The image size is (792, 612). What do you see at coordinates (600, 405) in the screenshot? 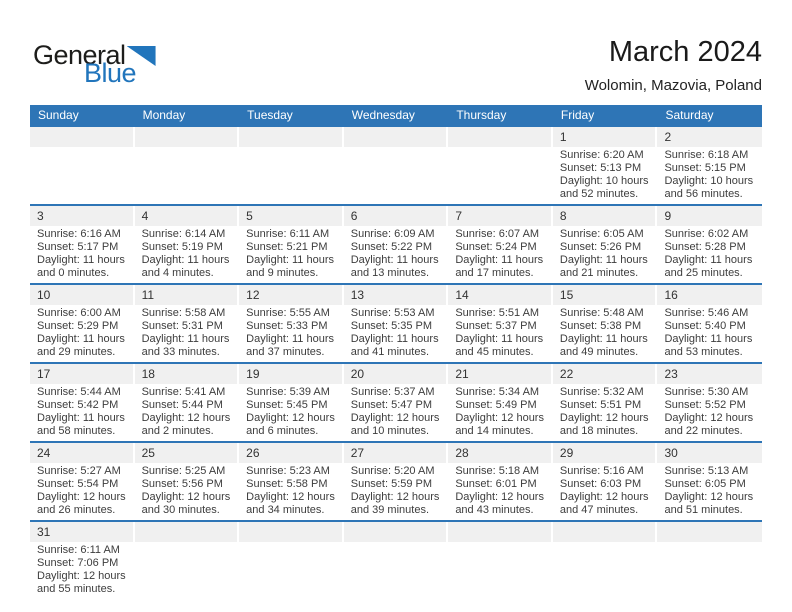
I see `sunset-text: Sunset: 5:51 PM` at bounding box center [600, 405].